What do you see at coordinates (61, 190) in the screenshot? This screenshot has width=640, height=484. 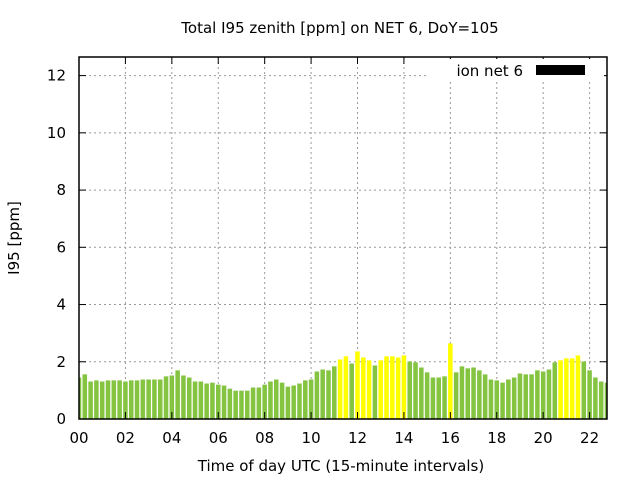 I see `y-tick-label: 8` at bounding box center [61, 190].